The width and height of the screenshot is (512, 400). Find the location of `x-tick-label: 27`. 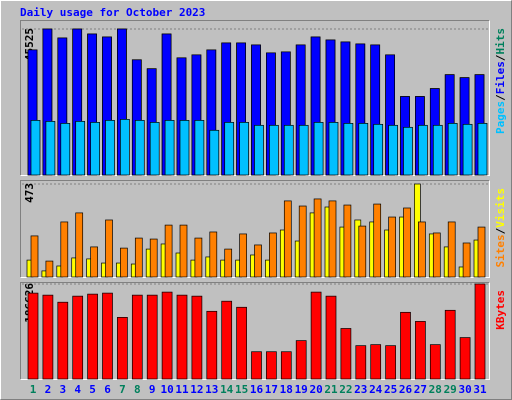

x-tick-label: 27 is located at coordinates (420, 389).